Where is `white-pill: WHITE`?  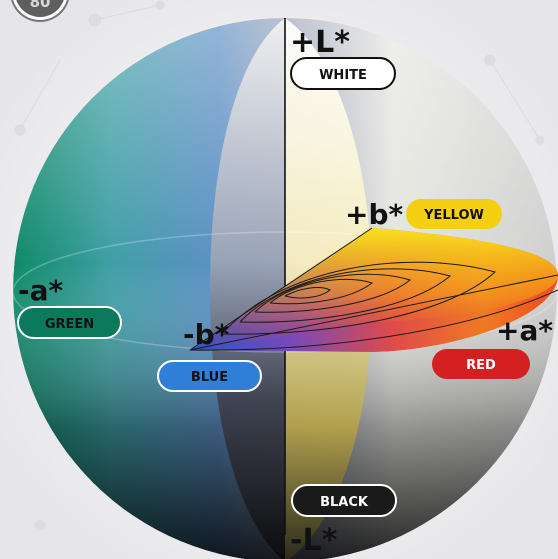
white-pill: WHITE is located at coordinates (343, 73).